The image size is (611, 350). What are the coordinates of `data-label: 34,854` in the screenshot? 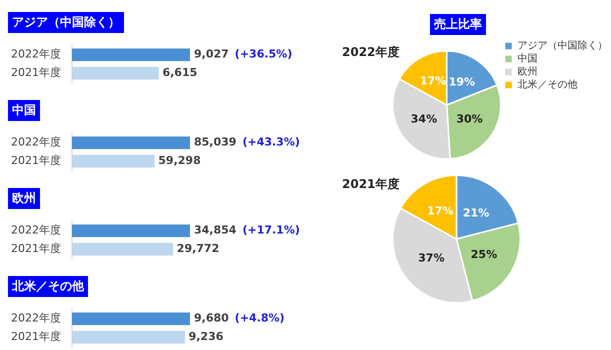 It's located at (215, 230).